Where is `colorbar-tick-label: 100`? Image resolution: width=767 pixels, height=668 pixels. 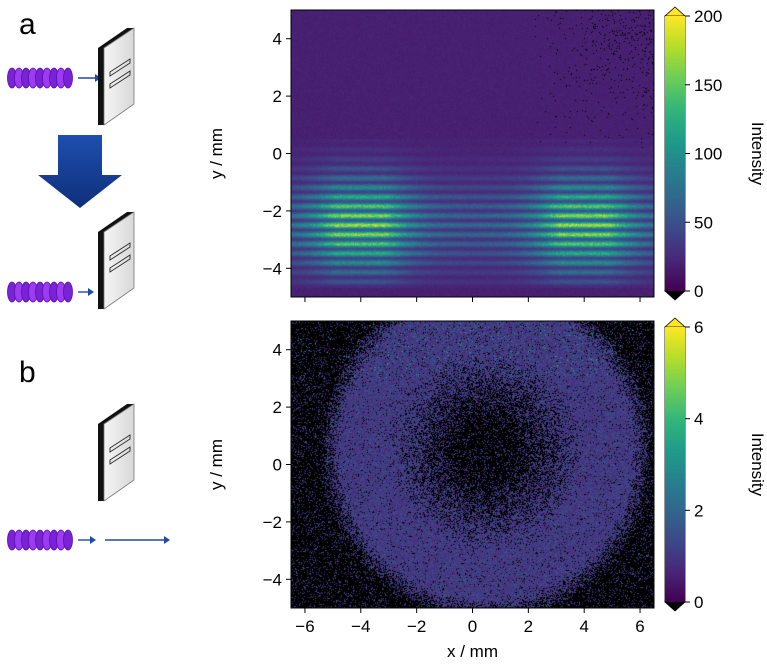
colorbar-tick-label: 100 is located at coordinates (708, 154).